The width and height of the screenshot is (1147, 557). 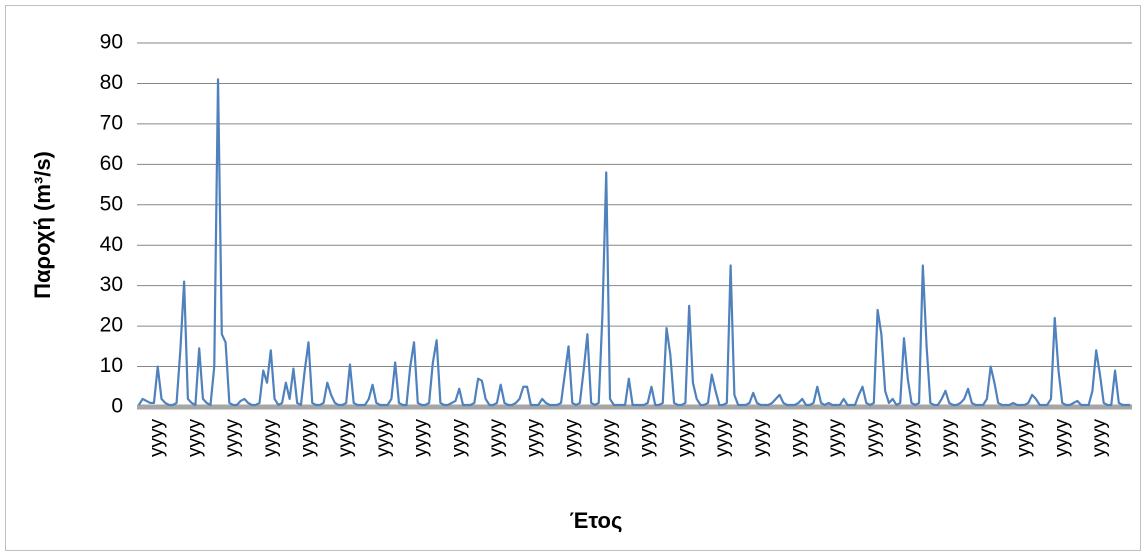 I want to click on y-tick-label: 30, so click(x=111, y=284).